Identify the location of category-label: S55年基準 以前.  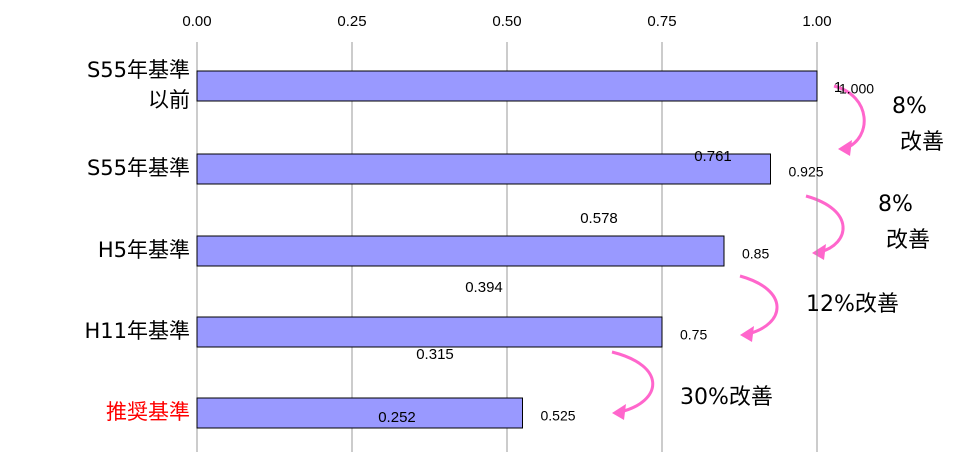
(138, 85).